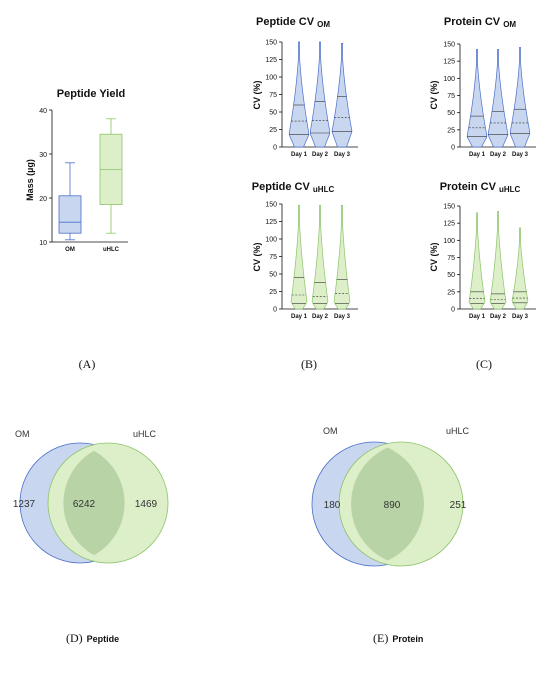 Image resolution: width=550 pixels, height=675 pixels. I want to click on panel-label-d-sub: Peptide, so click(103, 639).